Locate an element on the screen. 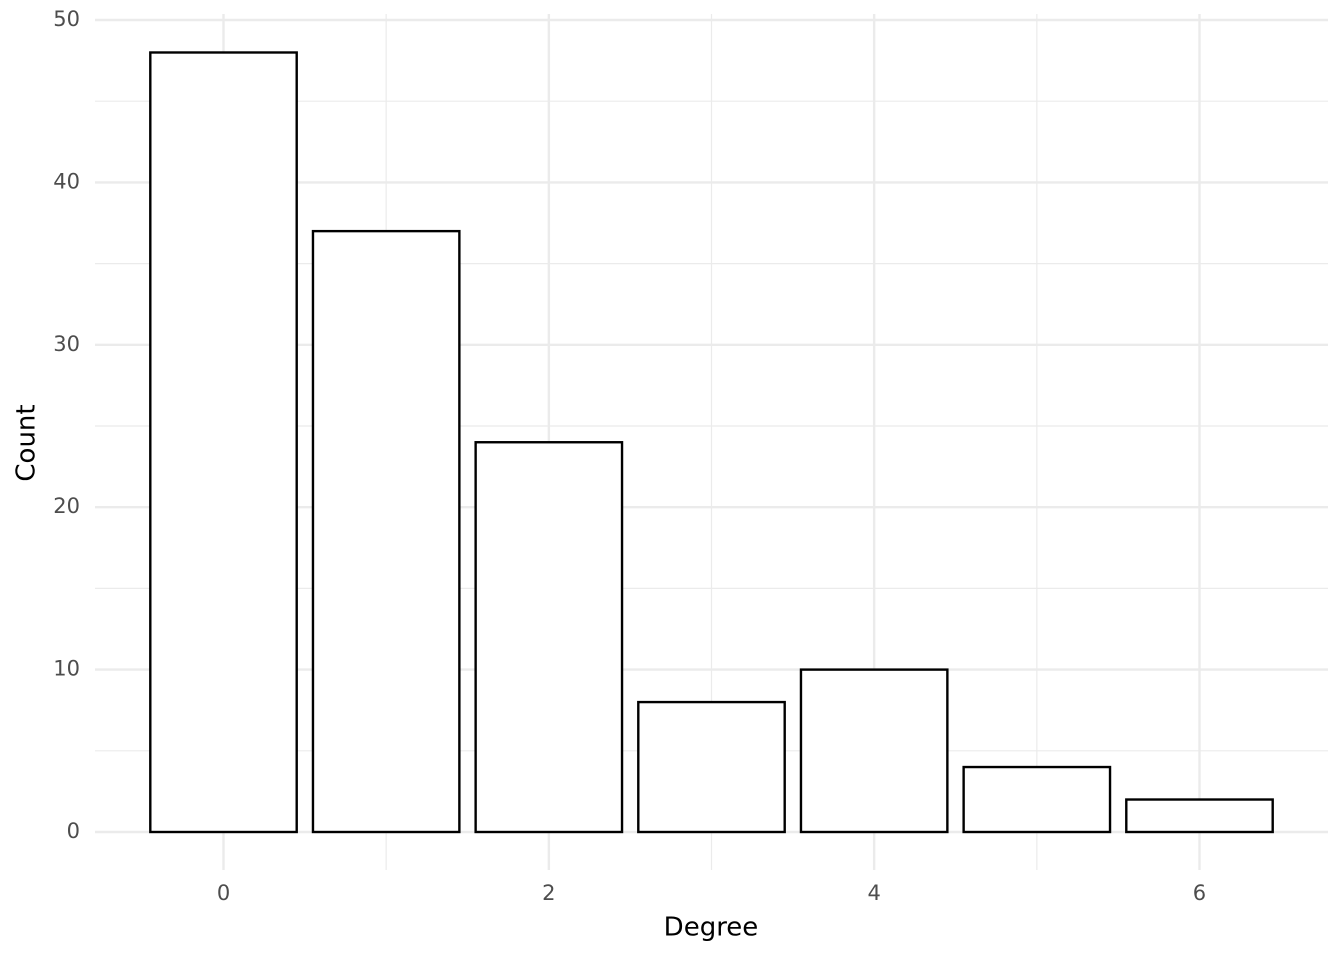 This screenshot has height=960, width=1344. y-tick-label: 30 is located at coordinates (66, 344).